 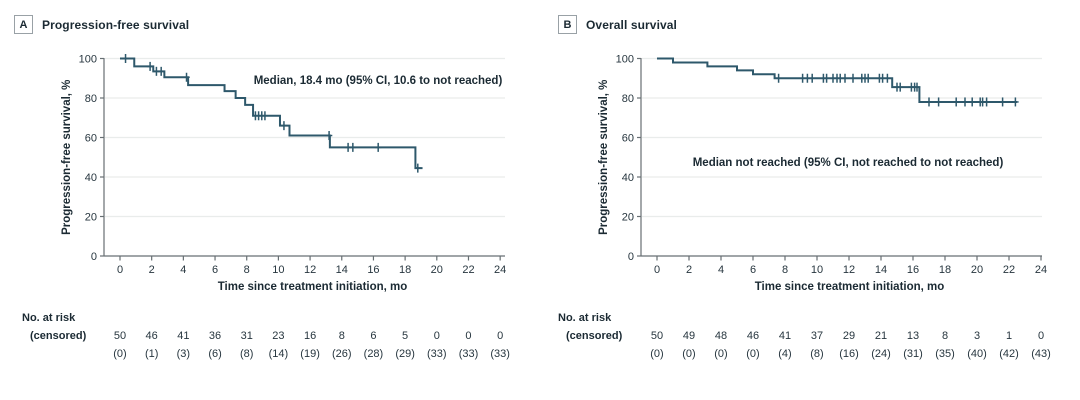 What do you see at coordinates (91, 218) in the screenshot?
I see `y-tick-label-20: 20` at bounding box center [91, 218].